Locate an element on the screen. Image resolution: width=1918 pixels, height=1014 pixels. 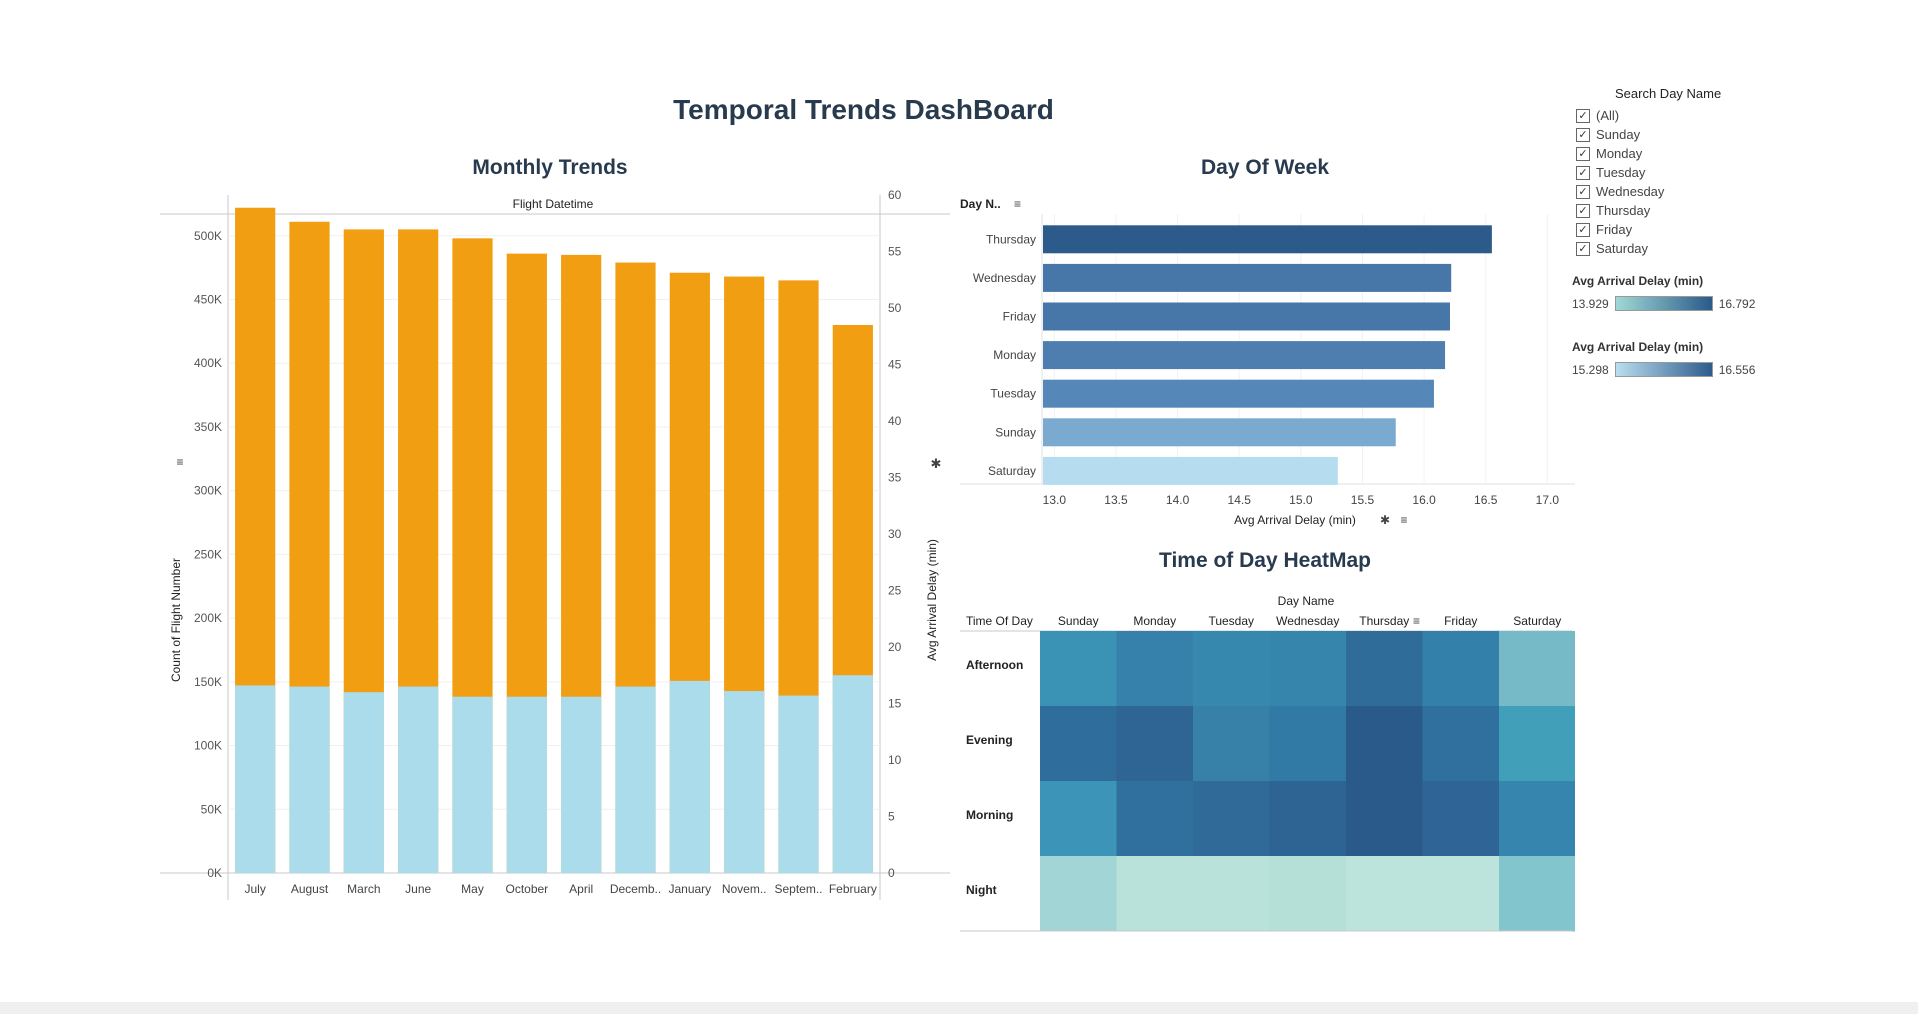
legend-2-max: 16.556 is located at coordinates (1737, 369).